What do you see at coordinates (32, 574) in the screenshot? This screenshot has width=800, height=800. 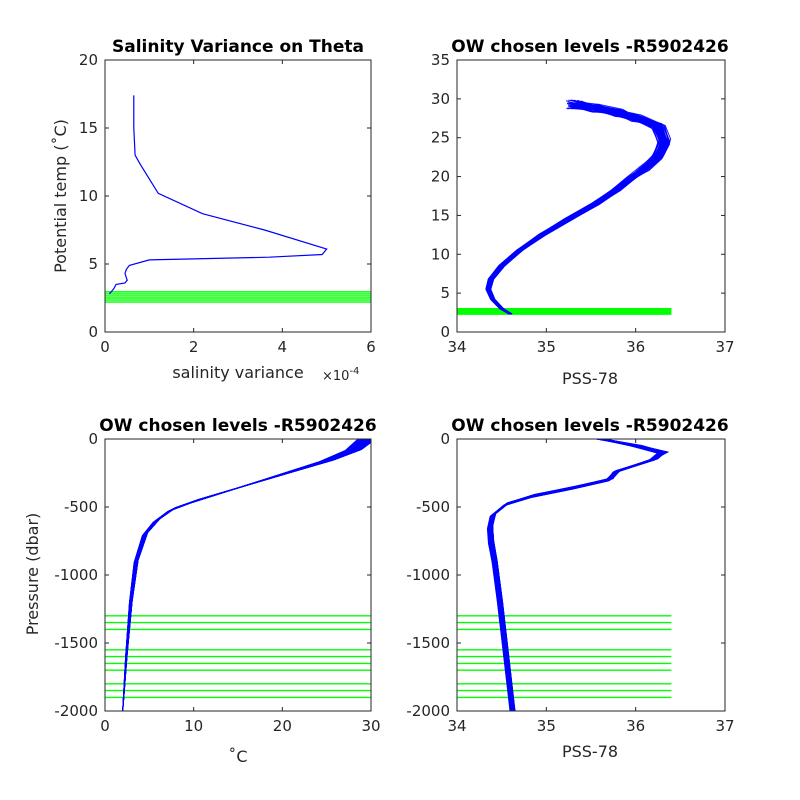 I see `y-axis-label: Pressure (dbar)` at bounding box center [32, 574].